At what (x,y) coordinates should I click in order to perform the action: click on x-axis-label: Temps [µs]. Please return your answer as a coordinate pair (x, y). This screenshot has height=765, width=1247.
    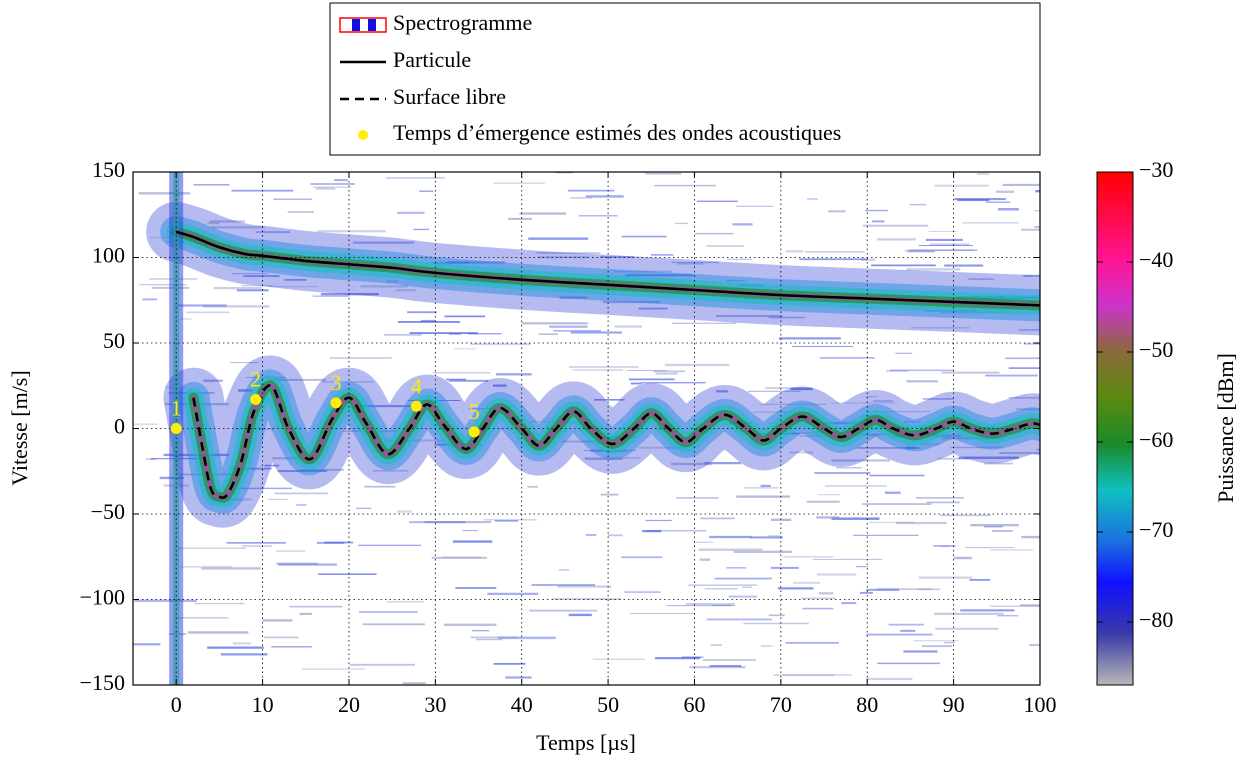
    Looking at the image, I should click on (586, 742).